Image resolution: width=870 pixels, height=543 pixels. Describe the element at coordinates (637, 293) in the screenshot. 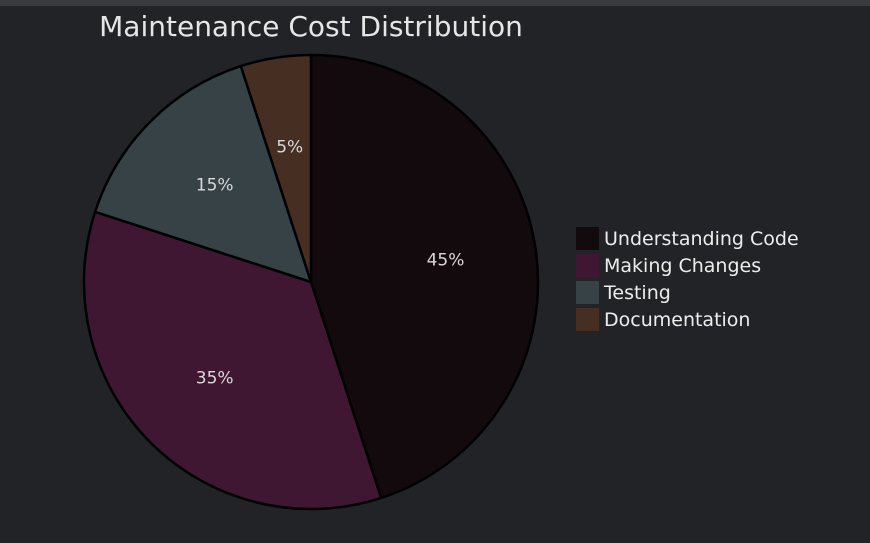

I see `legend-label-testing: Testing` at that location.